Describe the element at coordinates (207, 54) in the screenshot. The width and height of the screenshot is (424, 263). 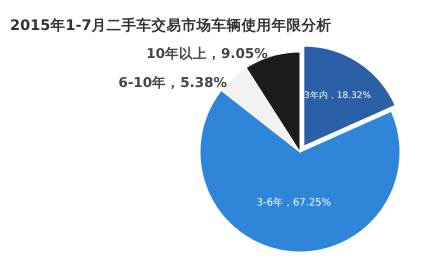
I see `slice-label: 10年以上，9.05%` at that location.